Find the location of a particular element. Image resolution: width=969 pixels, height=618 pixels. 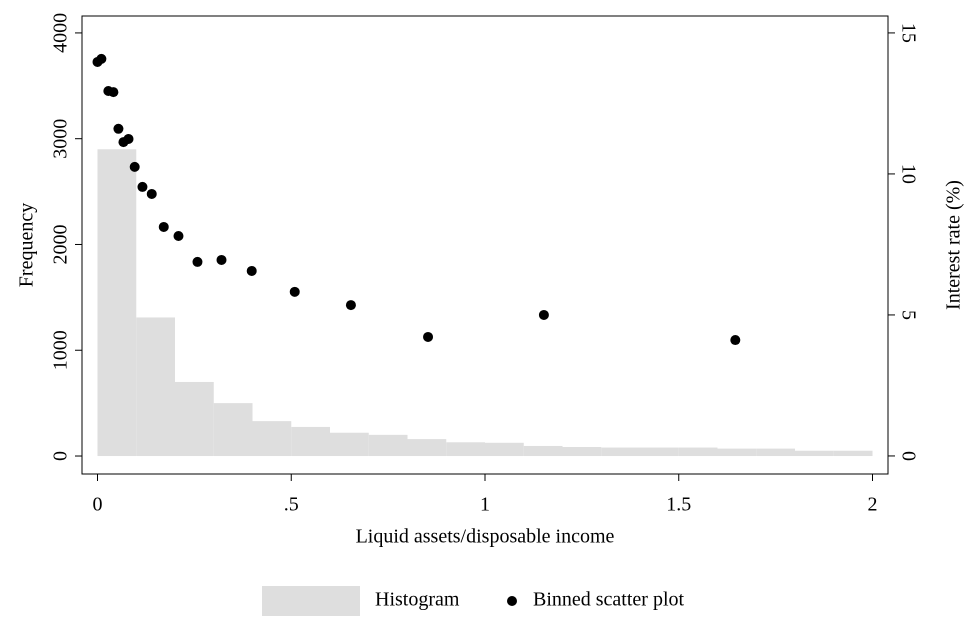

legend-label: Binned scatter plot is located at coordinates (609, 600).